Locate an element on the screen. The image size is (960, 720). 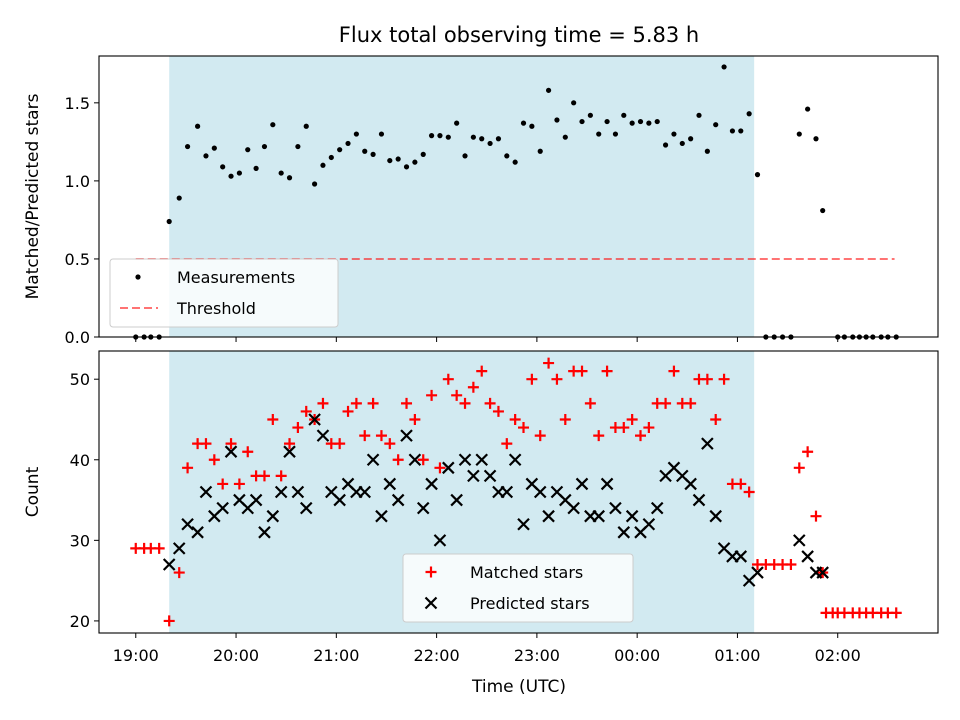
y-tick-label: 20 is located at coordinates (80, 621).